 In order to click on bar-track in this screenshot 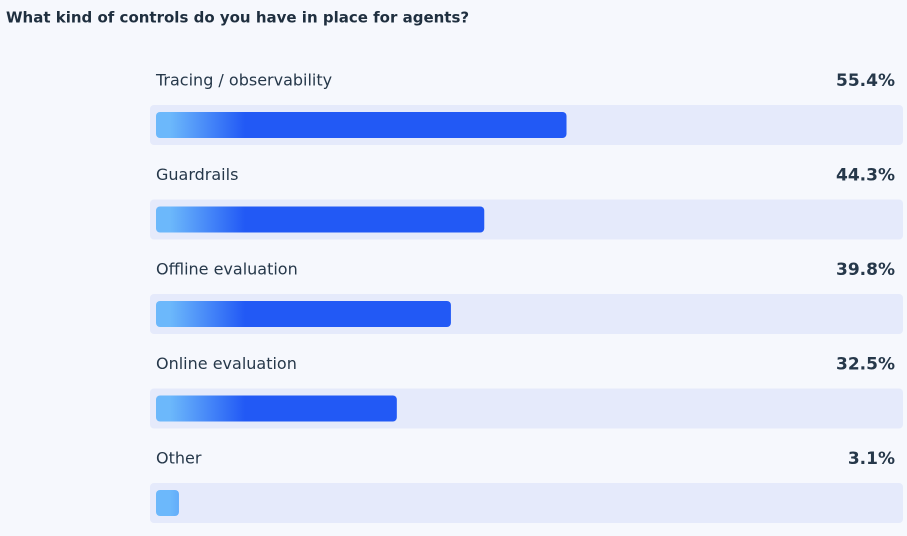, I will do `click(526, 503)`.